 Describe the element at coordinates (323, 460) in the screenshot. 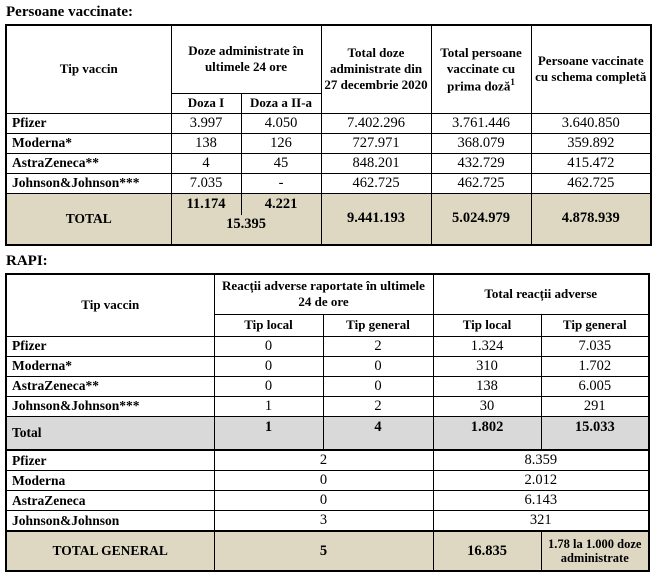

I see `cell-count-24h: 2` at that location.